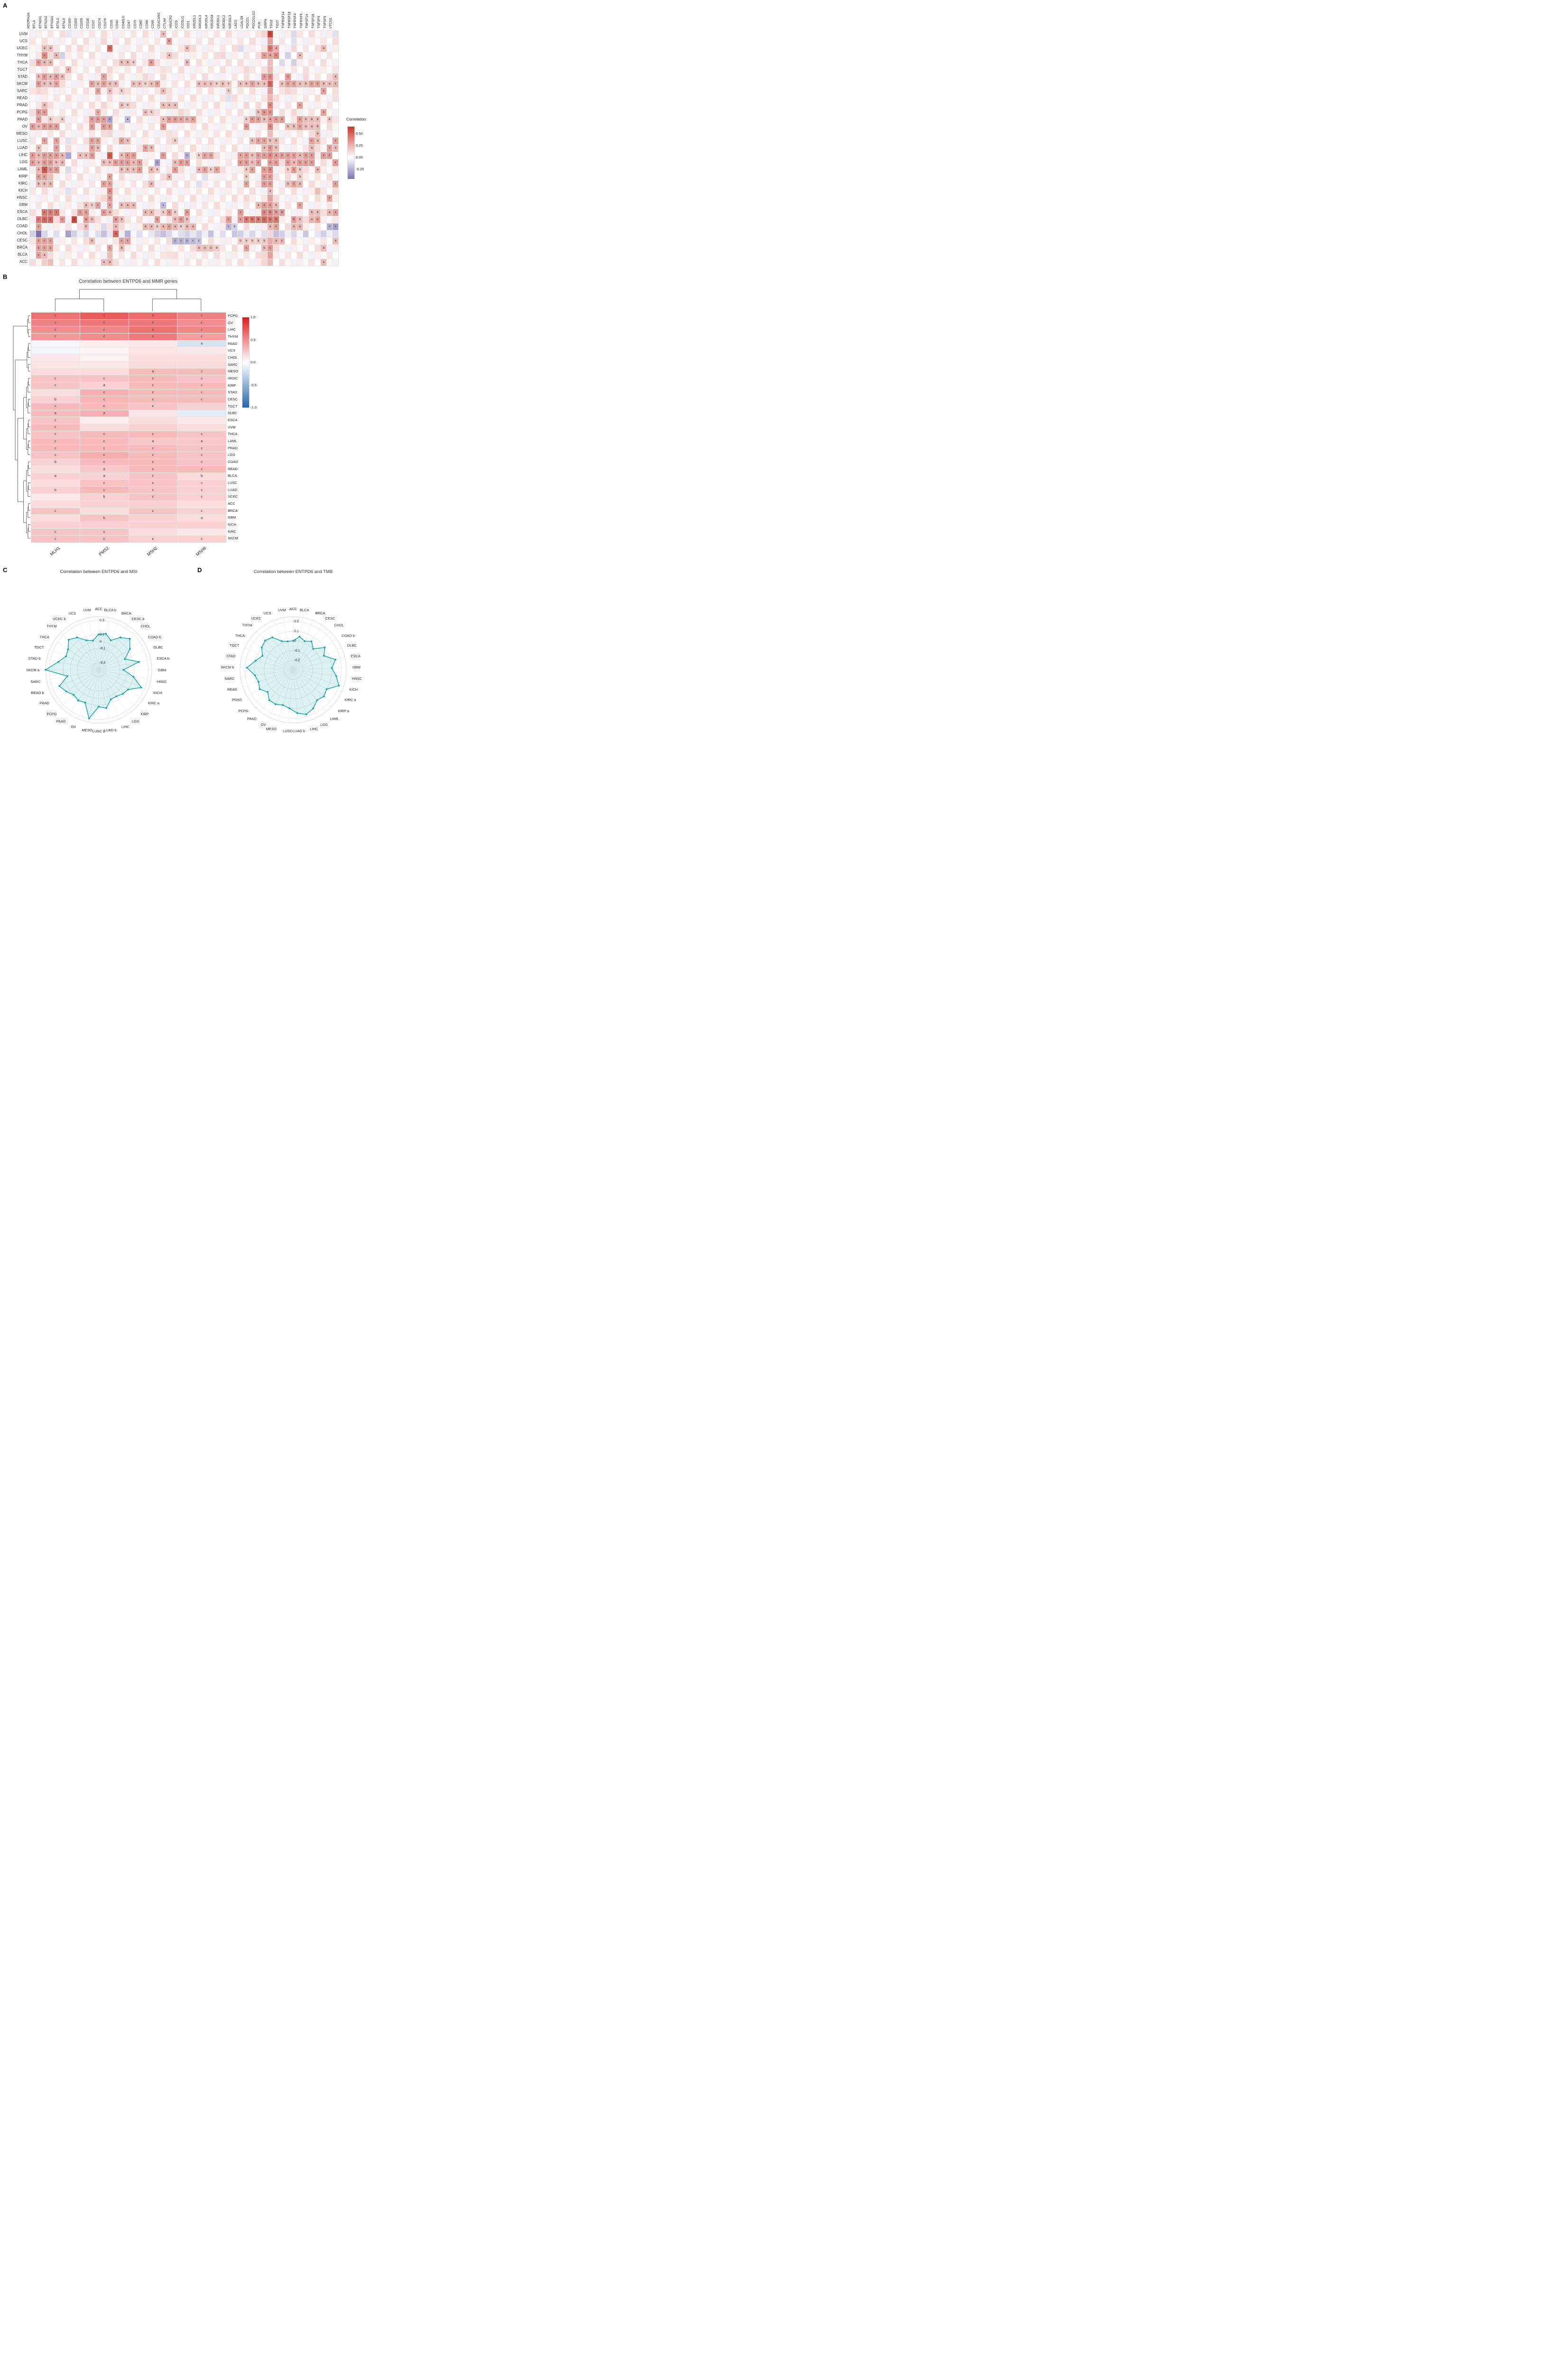  Describe the element at coordinates (233, 406) in the screenshot. I see `heatmap-b-row-label: TGCT` at that location.